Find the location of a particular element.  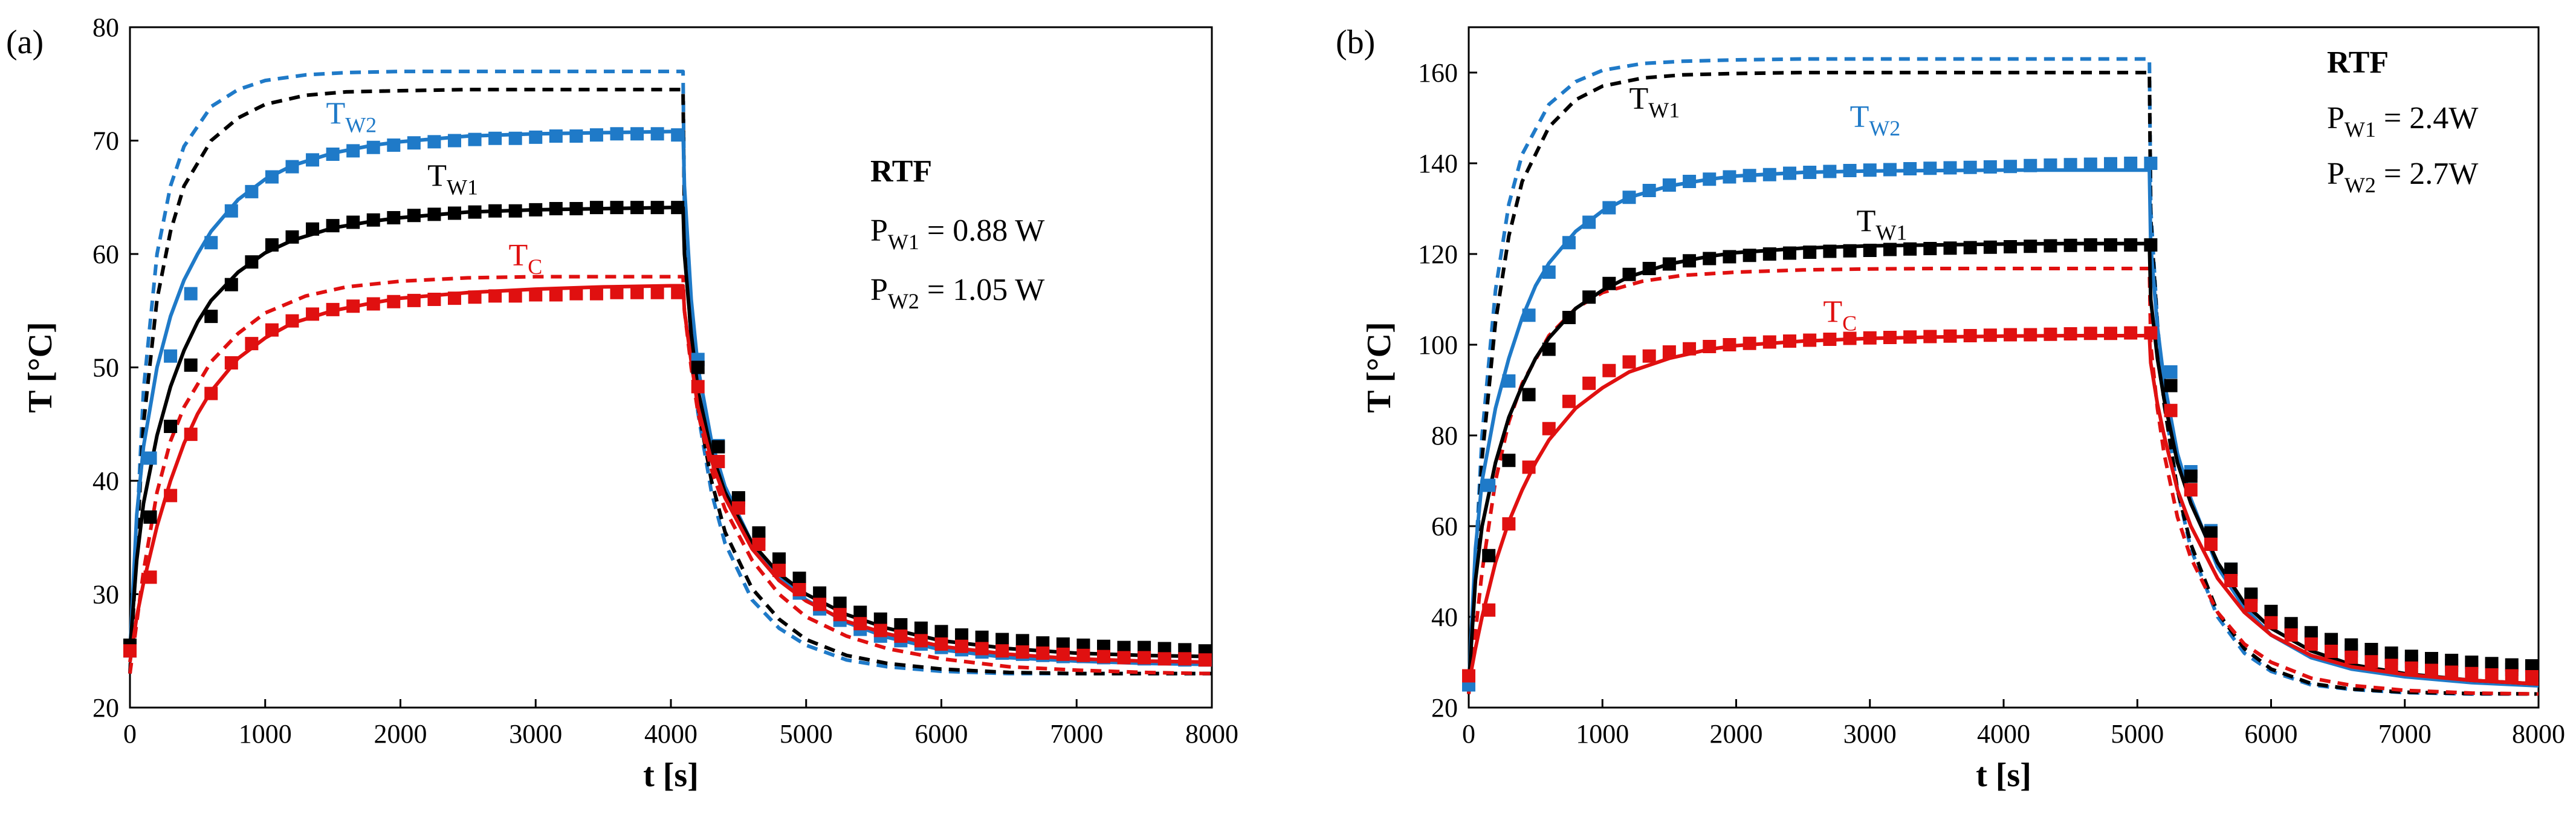

y-tick-label: 80 is located at coordinates (1444, 436).